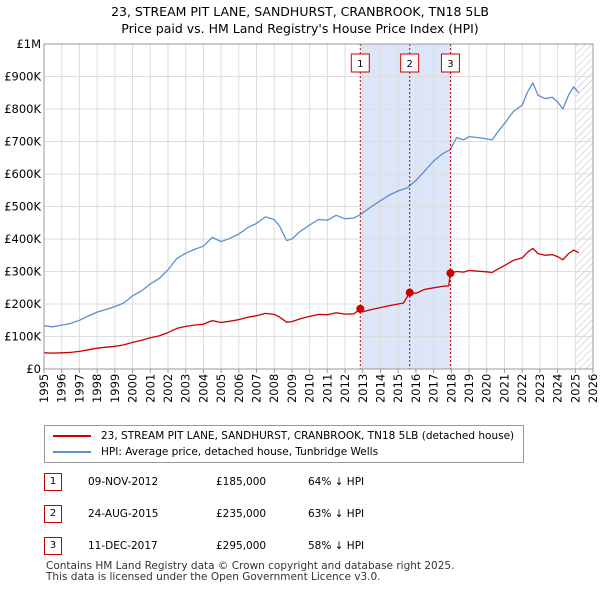 This screenshot has height=590, width=600. What do you see at coordinates (504, 388) in the screenshot?
I see `x-tick-label: 2021` at bounding box center [504, 388].